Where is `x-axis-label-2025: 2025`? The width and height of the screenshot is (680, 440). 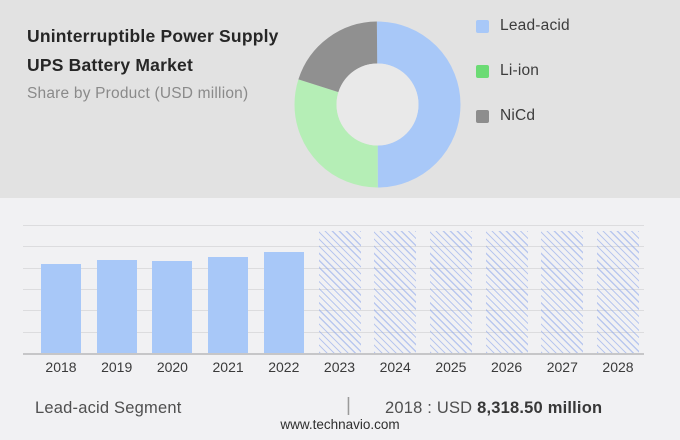 x-axis-label-2025: 2025 is located at coordinates (451, 367).